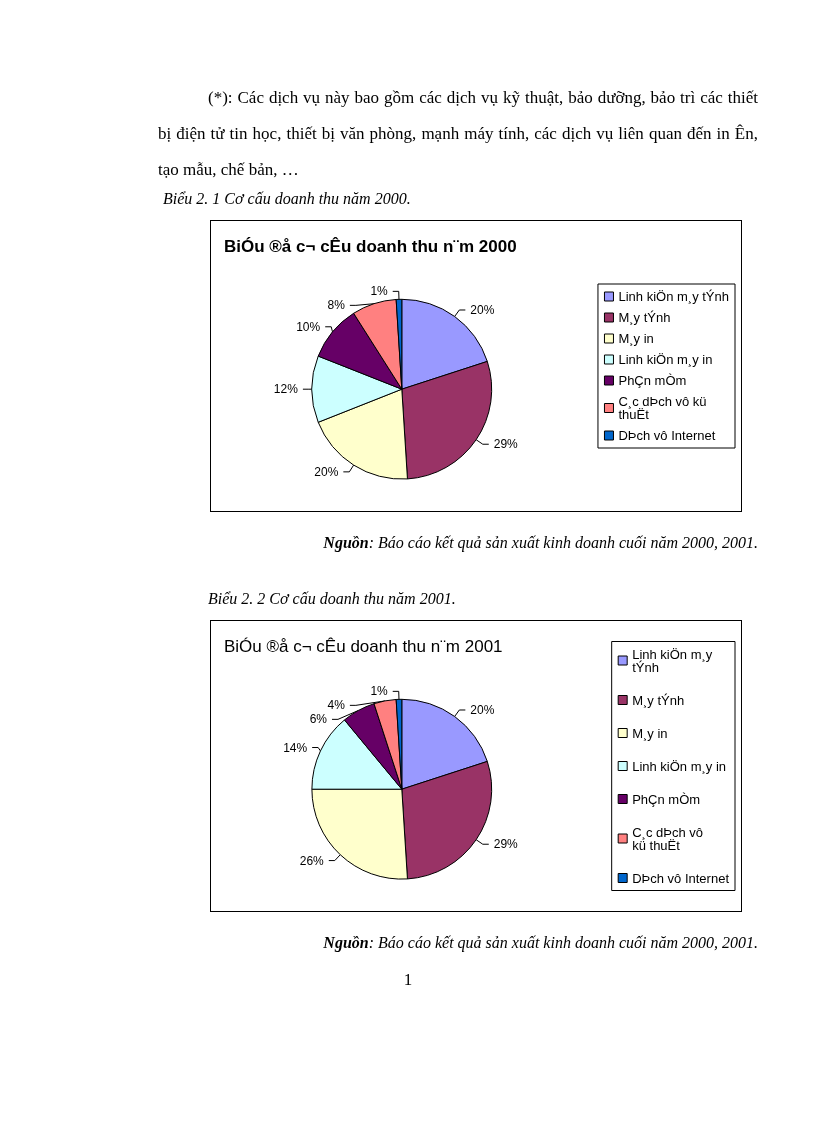 The width and height of the screenshot is (816, 1123). What do you see at coordinates (363, 646) in the screenshot?
I see `chart-title: BiÓu ®å c¬ cÊu doanh thu n¨m 2001` at bounding box center [363, 646].